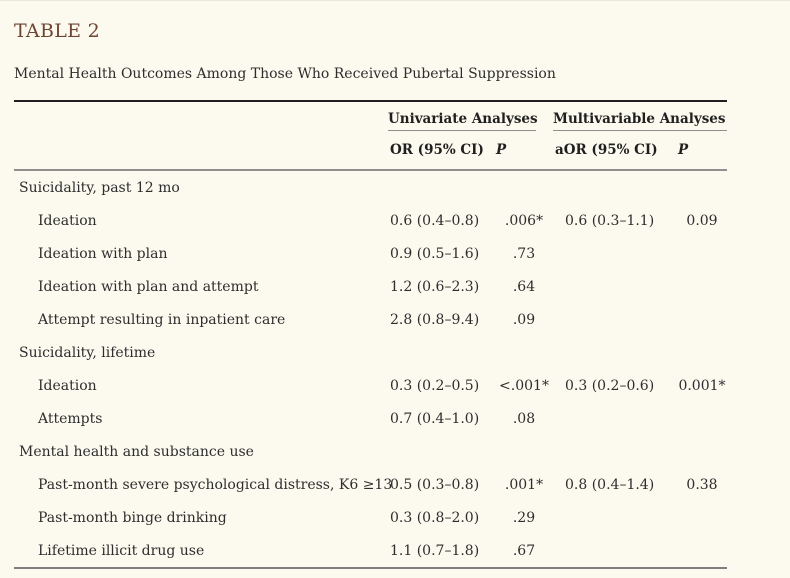  What do you see at coordinates (524, 220) in the screenshot?
I see `p-value: .006*` at bounding box center [524, 220].